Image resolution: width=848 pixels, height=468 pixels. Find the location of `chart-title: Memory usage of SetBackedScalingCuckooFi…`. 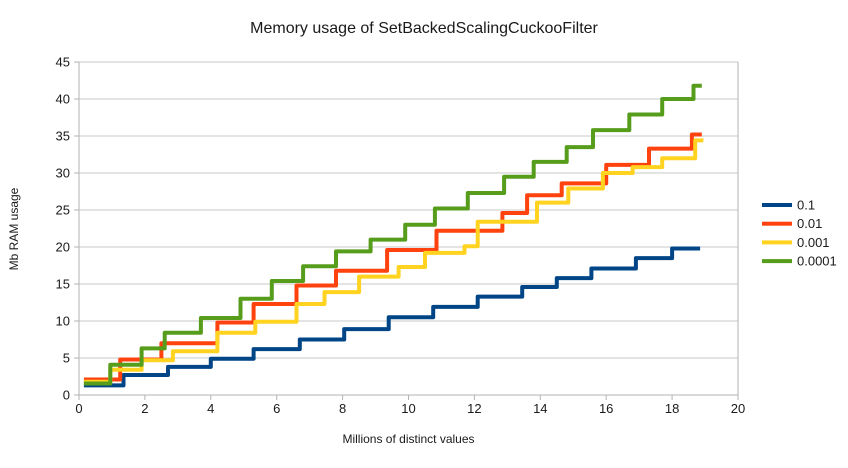

chart-title: Memory usage of SetBackedScalingCuckooFi… is located at coordinates (424, 28).